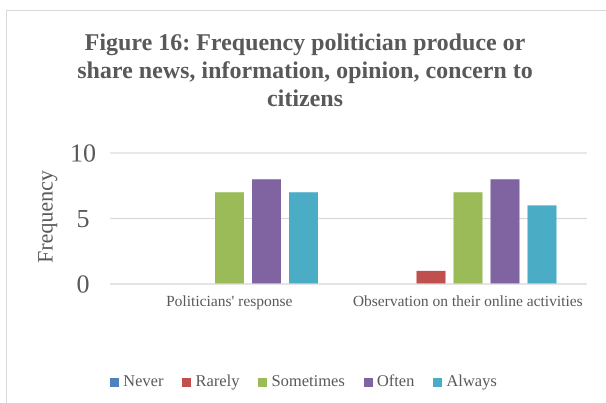 This screenshot has height=403, width=606. Describe the element at coordinates (467, 301) in the screenshot. I see `x-tick-label: Observation on their online activities` at that location.